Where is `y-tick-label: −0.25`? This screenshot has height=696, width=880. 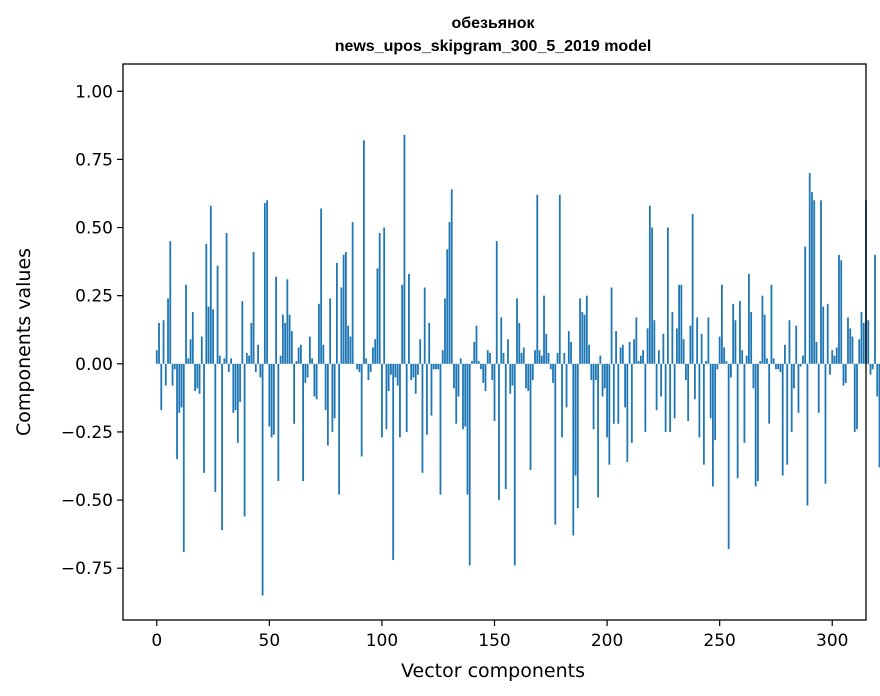
y-tick-label: −0.25 is located at coordinates (87, 433).